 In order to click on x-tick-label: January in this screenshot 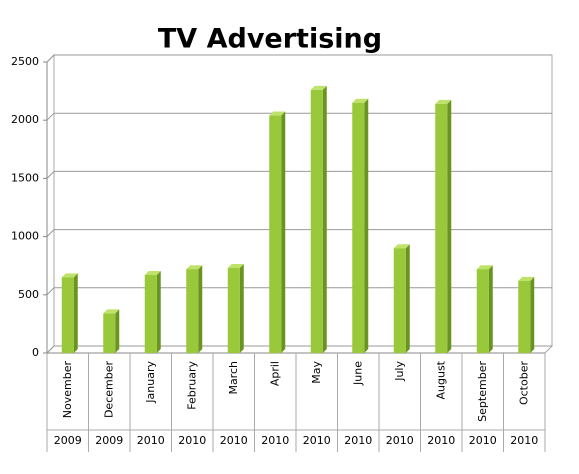, I will do `click(150, 382)`.